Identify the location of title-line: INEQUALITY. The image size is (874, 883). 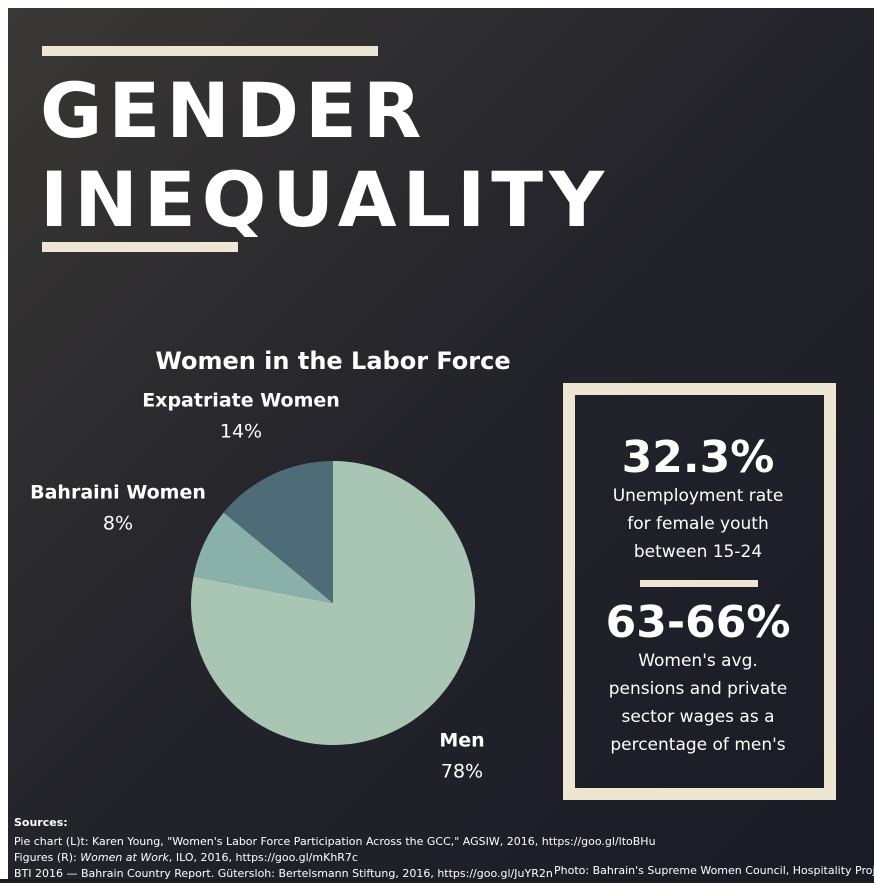
(325, 199).